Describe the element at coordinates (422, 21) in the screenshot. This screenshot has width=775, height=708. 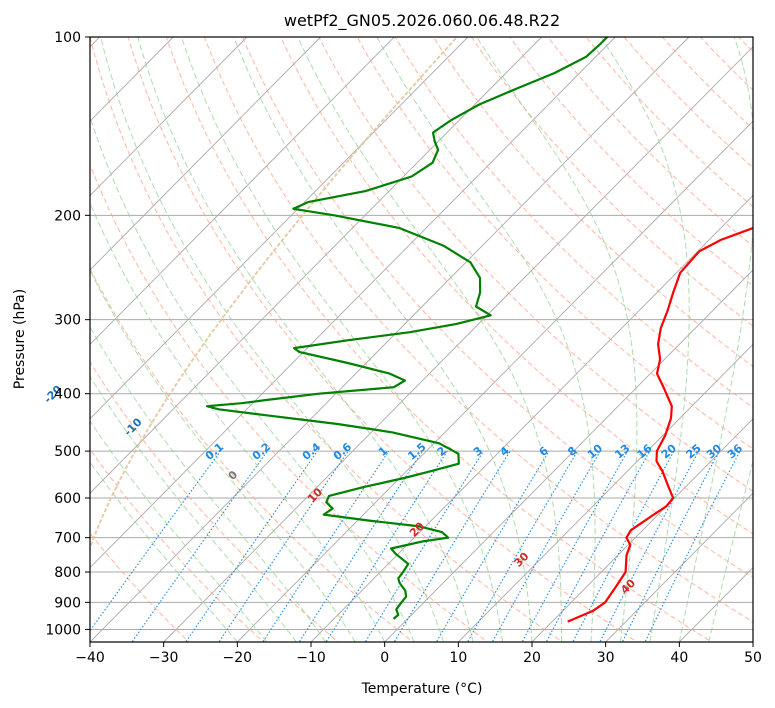
I see `chart-title: wetPf2_GN05.2026.060.06.48.R22` at that location.